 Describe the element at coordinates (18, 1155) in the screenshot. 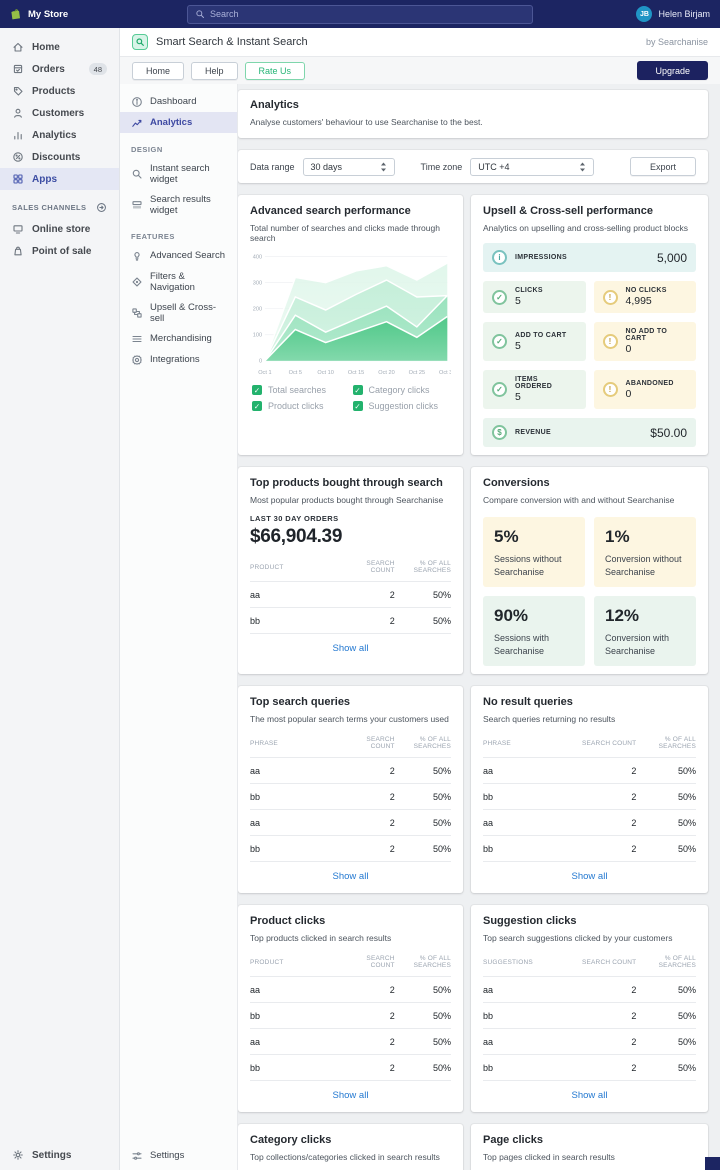

I see `gear-icon` at that location.